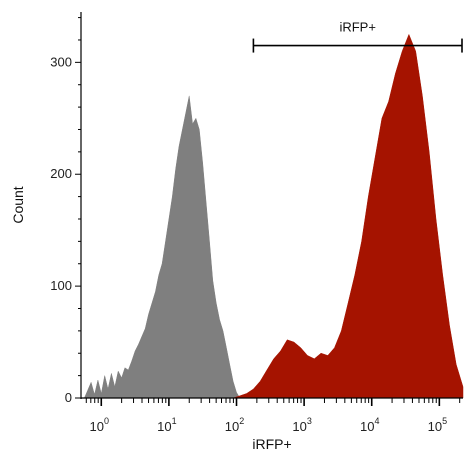 This screenshot has width=464, height=454. I want to click on x-tick-label: 10⁴, so click(369, 425).